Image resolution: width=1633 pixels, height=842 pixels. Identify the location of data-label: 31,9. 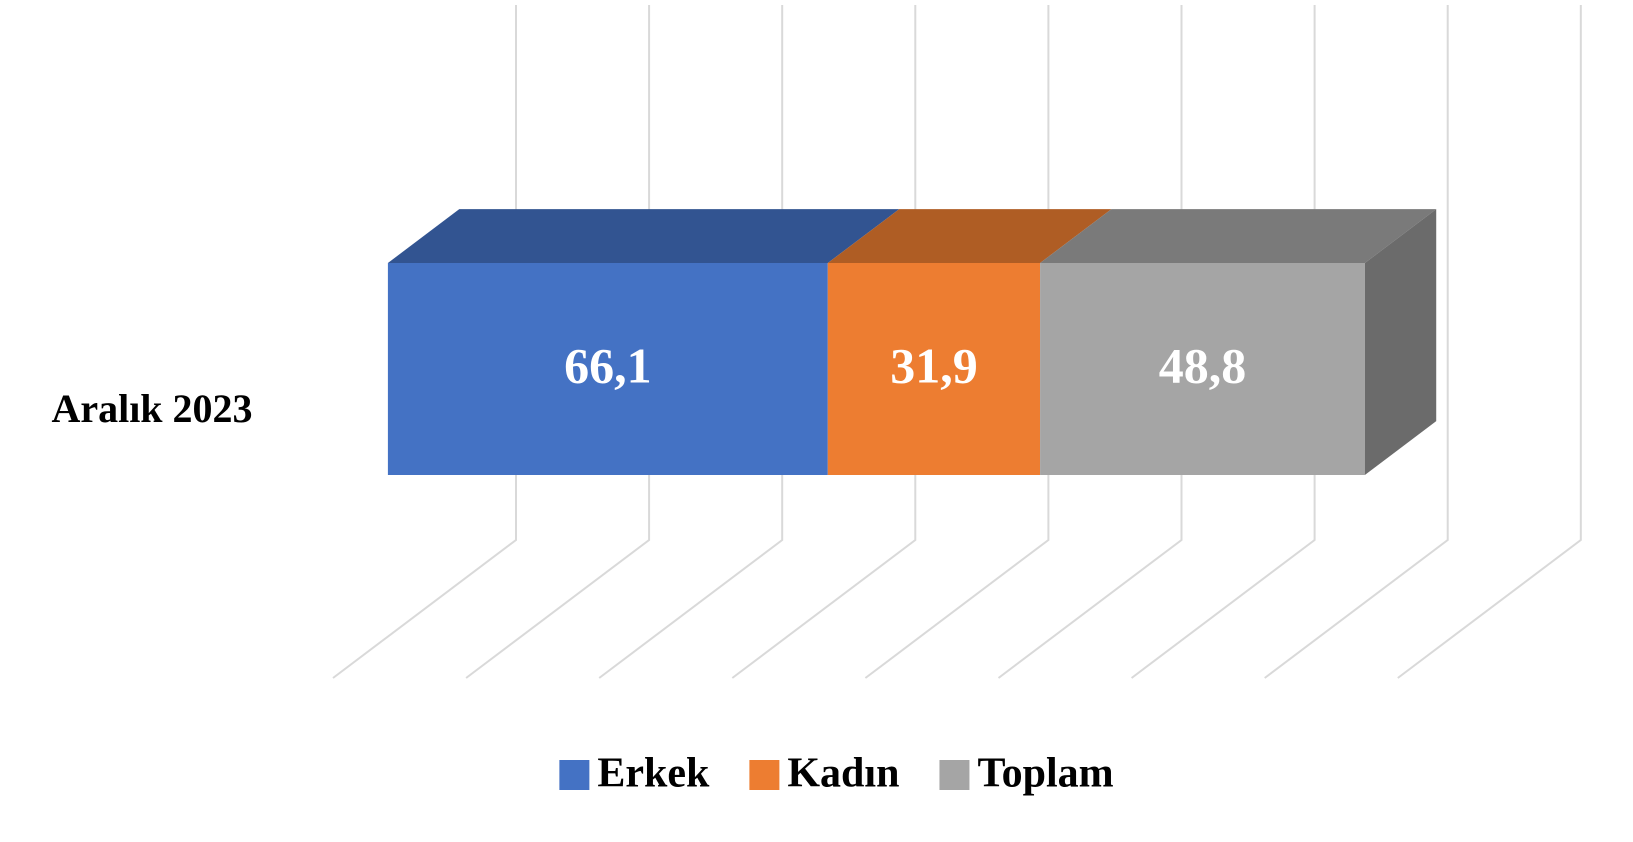
(934, 365).